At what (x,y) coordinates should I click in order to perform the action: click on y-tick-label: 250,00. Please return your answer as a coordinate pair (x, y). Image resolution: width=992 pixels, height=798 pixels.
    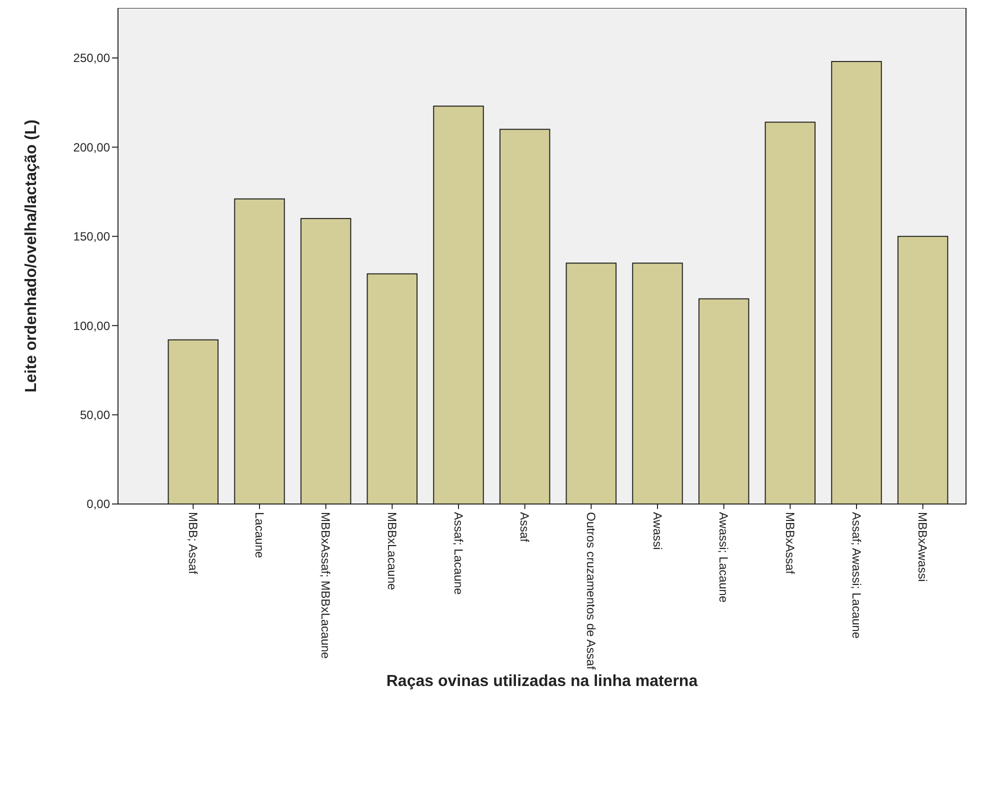
    Looking at the image, I should click on (91, 58).